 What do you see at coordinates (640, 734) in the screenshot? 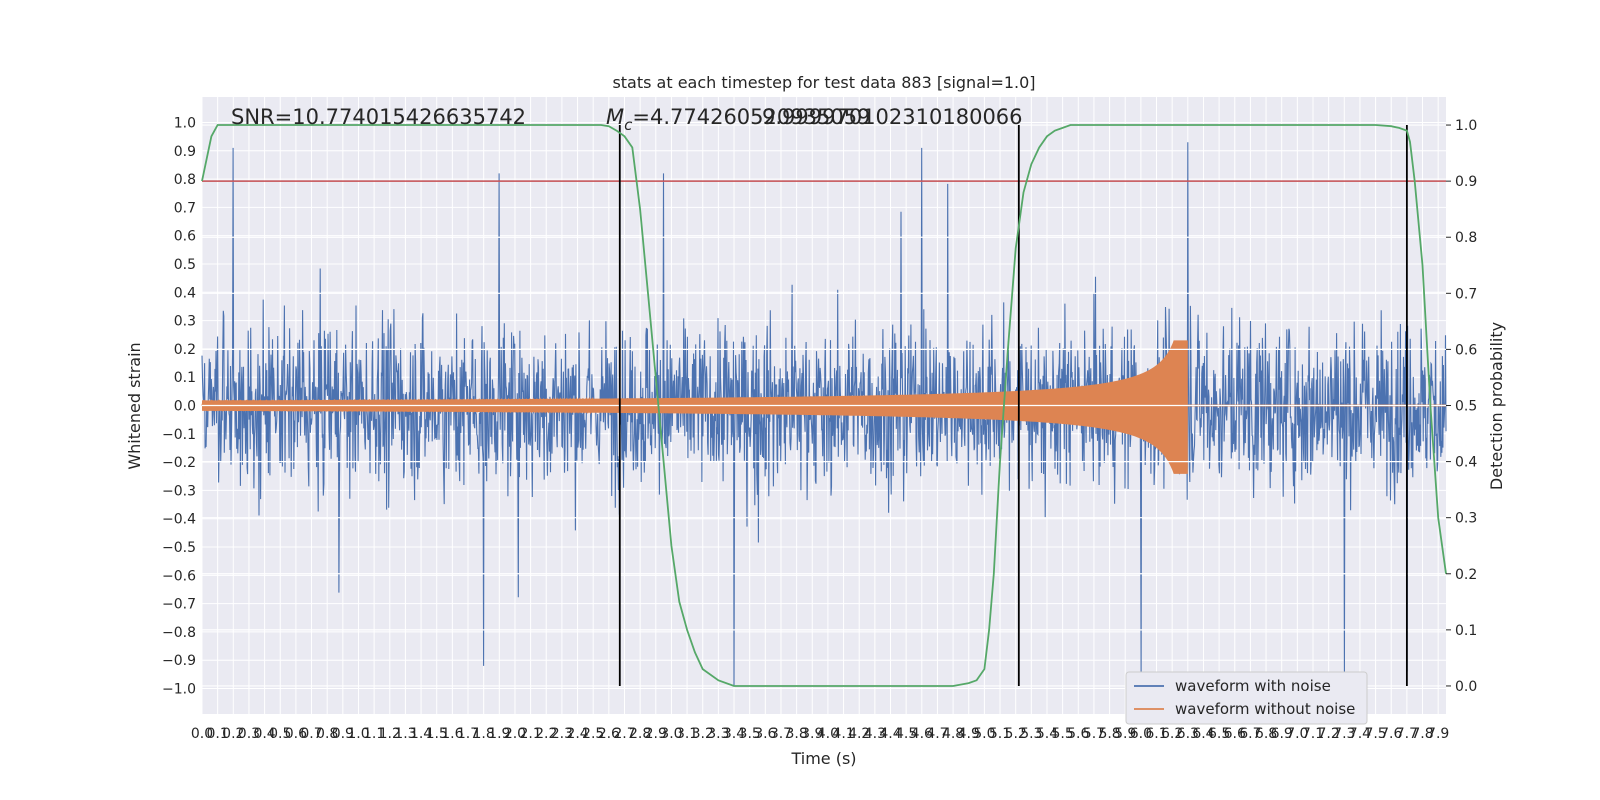
I see `x-tick-label: 2.8` at bounding box center [640, 734].